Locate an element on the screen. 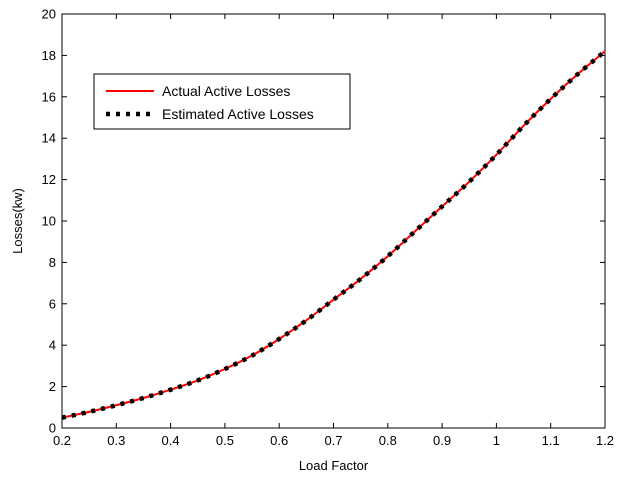 This screenshot has height=477, width=620. y-tick-label: 16 is located at coordinates (49, 96).